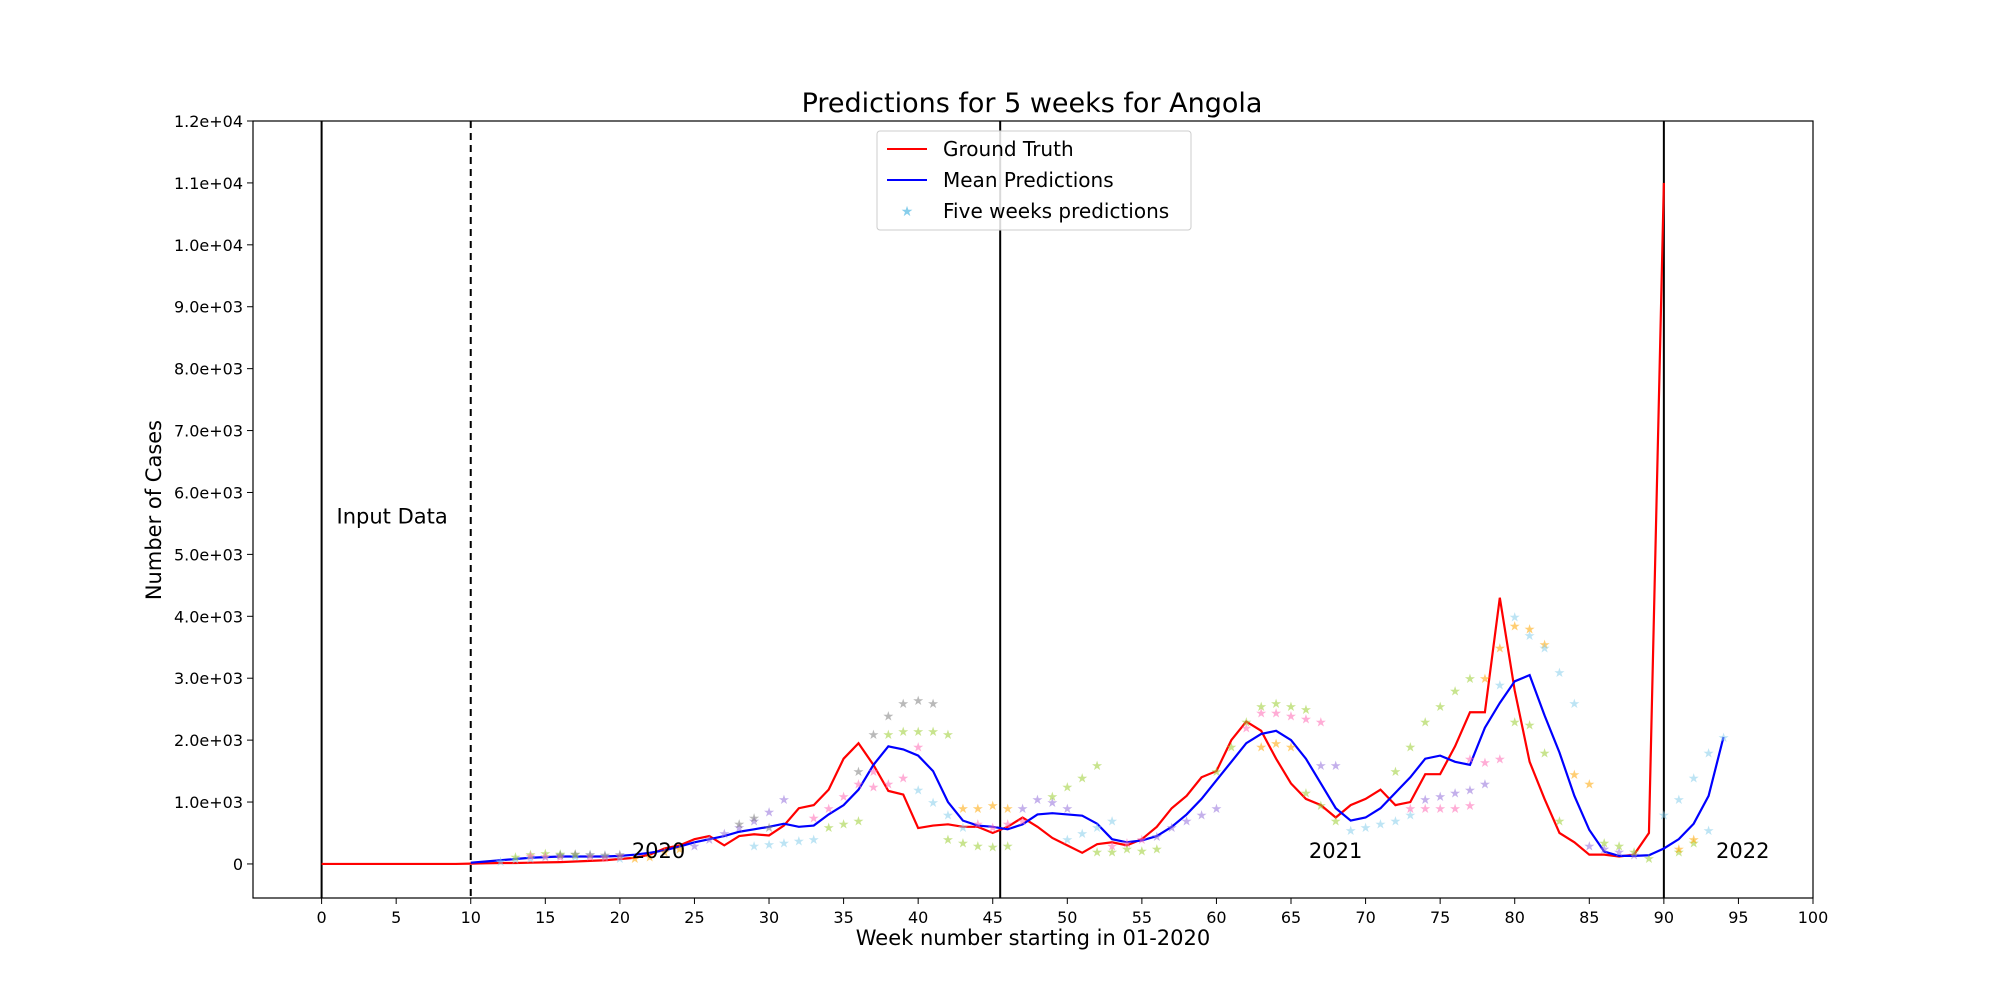 The height and width of the screenshot is (1000, 2000). What do you see at coordinates (208, 121) in the screenshot?
I see `y-tick-label: 1.2e+04` at bounding box center [208, 121].